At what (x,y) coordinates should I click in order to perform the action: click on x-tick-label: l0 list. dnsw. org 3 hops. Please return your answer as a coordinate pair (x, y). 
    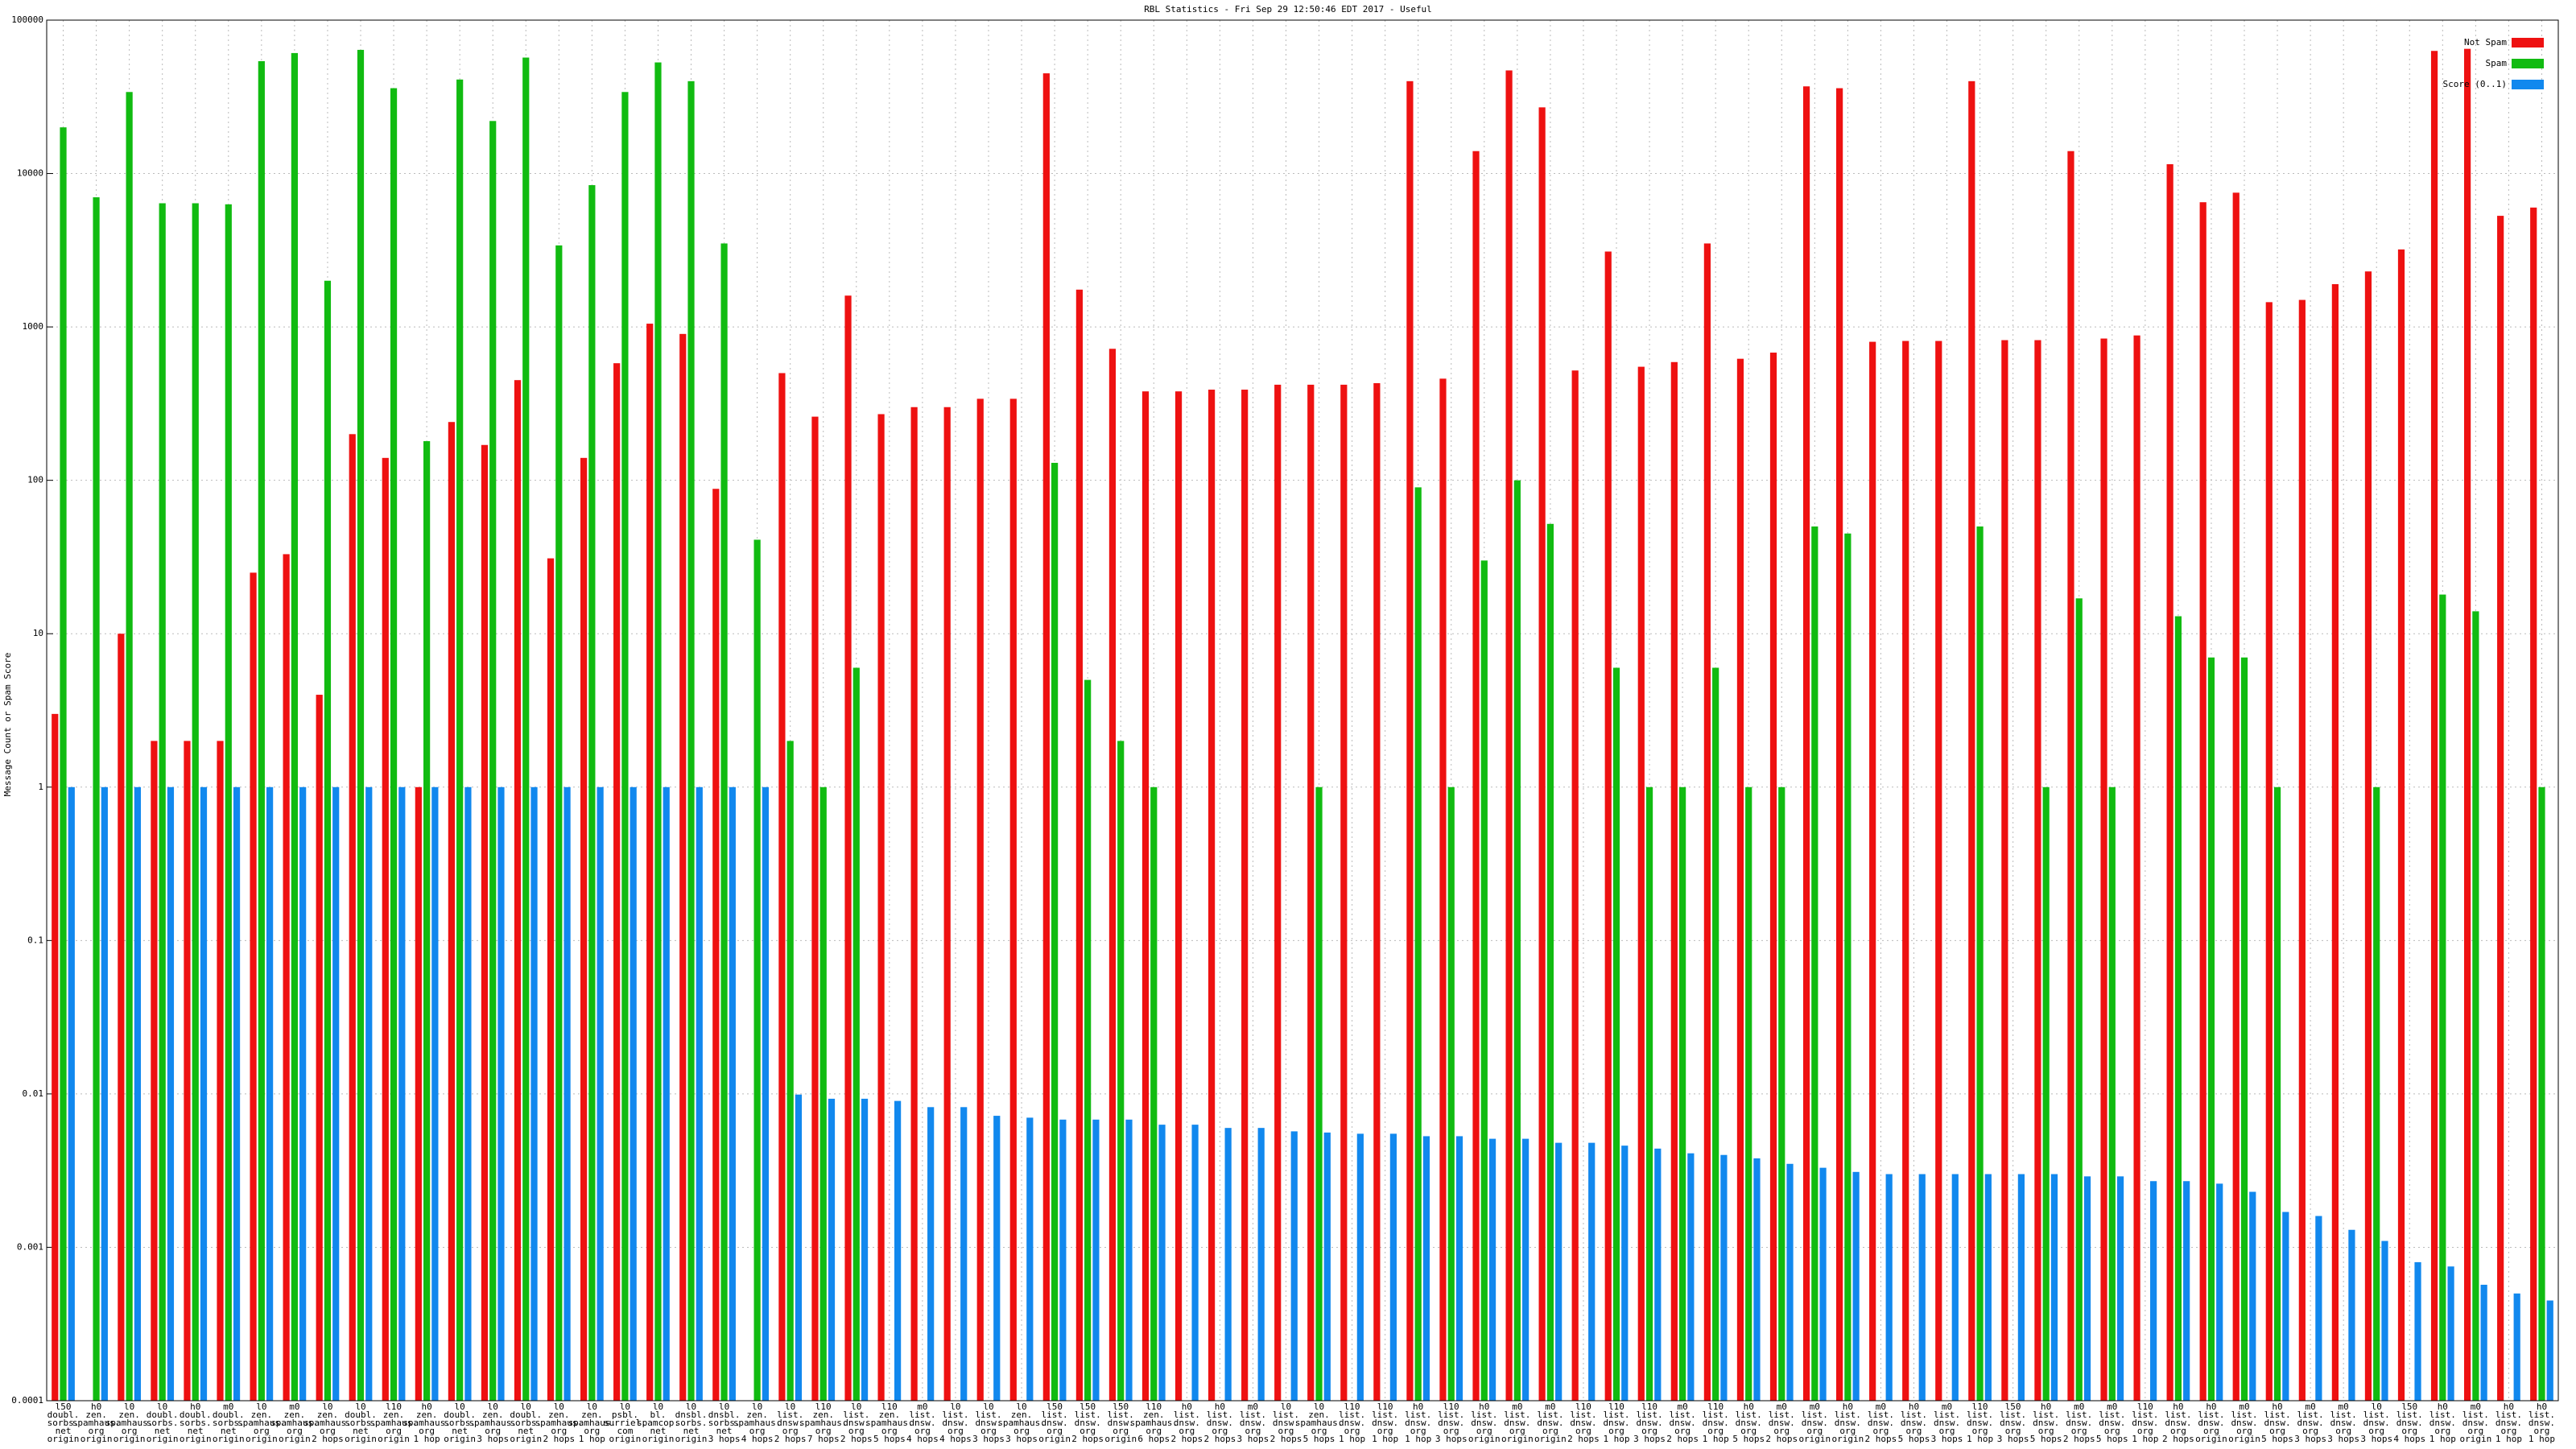
    Looking at the image, I should click on (2376, 1423).